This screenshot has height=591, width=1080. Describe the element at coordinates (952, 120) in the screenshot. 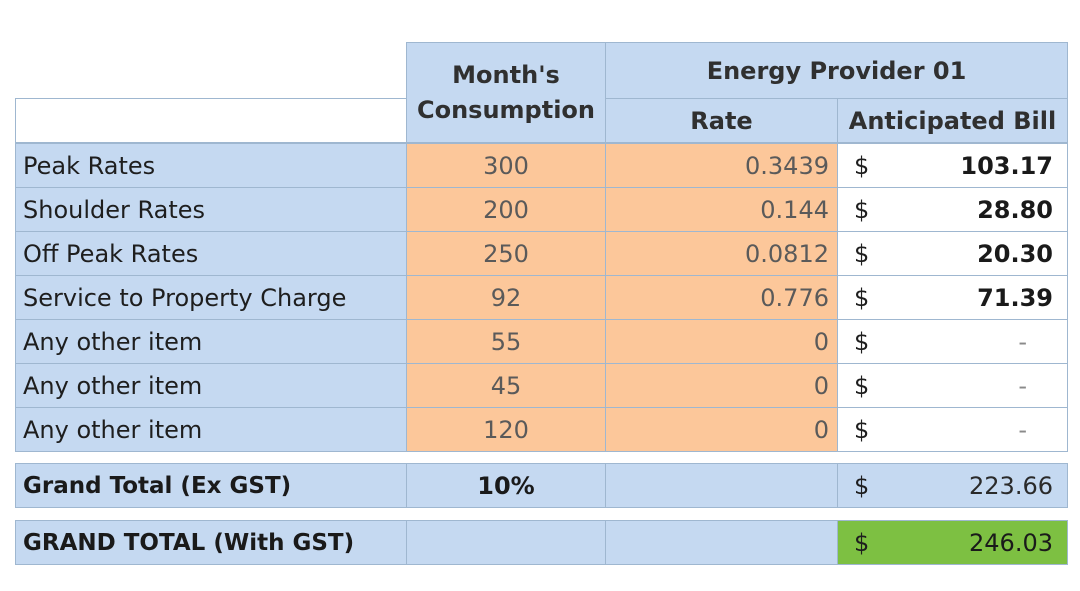

I see `bill-header: Anticipated Bill` at that location.